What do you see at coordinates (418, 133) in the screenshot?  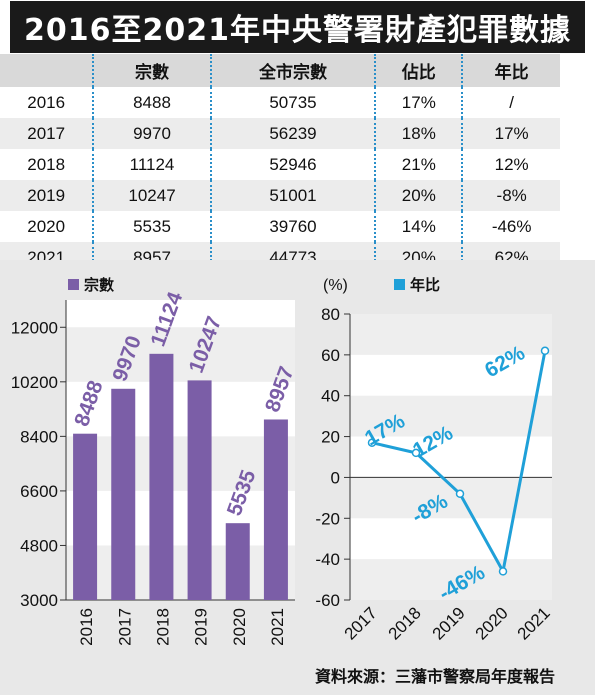 I see `cell-share: 18%` at bounding box center [418, 133].